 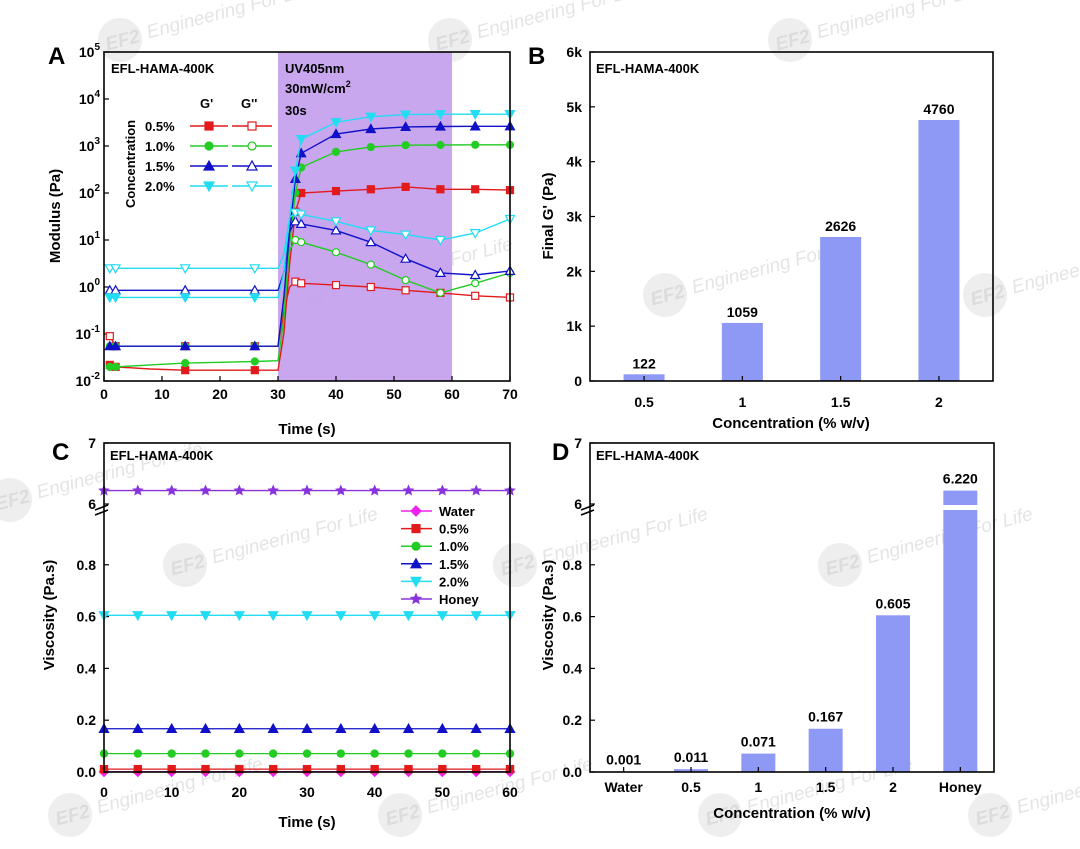 I want to click on x-tick-label: 0.5, so click(x=691, y=787).